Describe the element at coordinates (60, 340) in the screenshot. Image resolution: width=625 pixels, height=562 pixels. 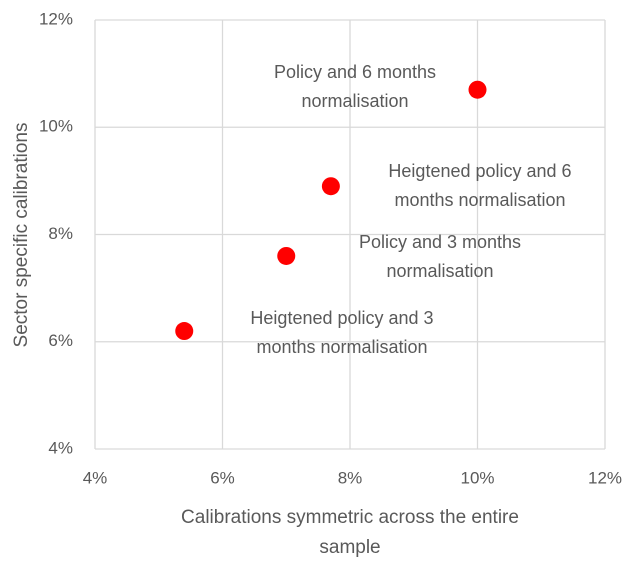
I see `y-tick-label: 6%` at that location.